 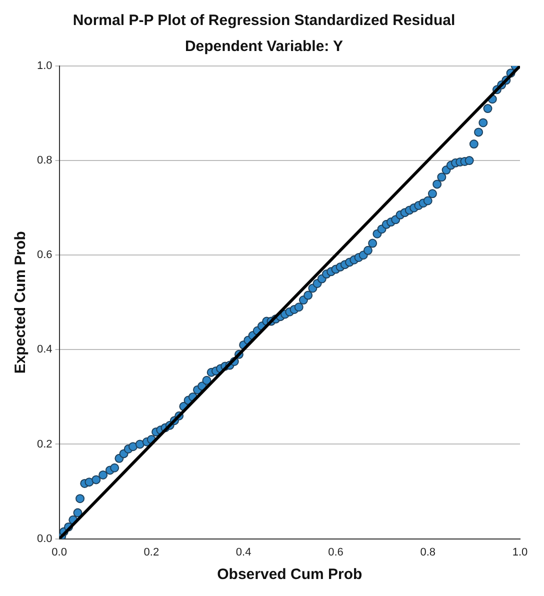 What do you see at coordinates (44, 538) in the screenshot?
I see `y-tick-label: 0.0` at bounding box center [44, 538].